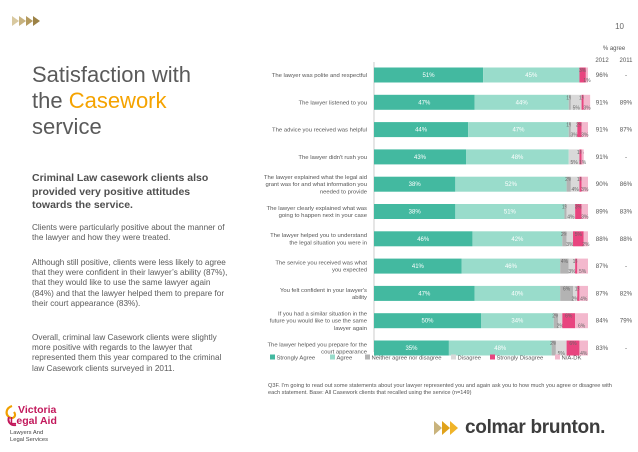 Image resolution: width=638 pixels, height=452 pixels. What do you see at coordinates (319, 322) in the screenshot?
I see `category-label: future you would like to use the same` at bounding box center [319, 322].